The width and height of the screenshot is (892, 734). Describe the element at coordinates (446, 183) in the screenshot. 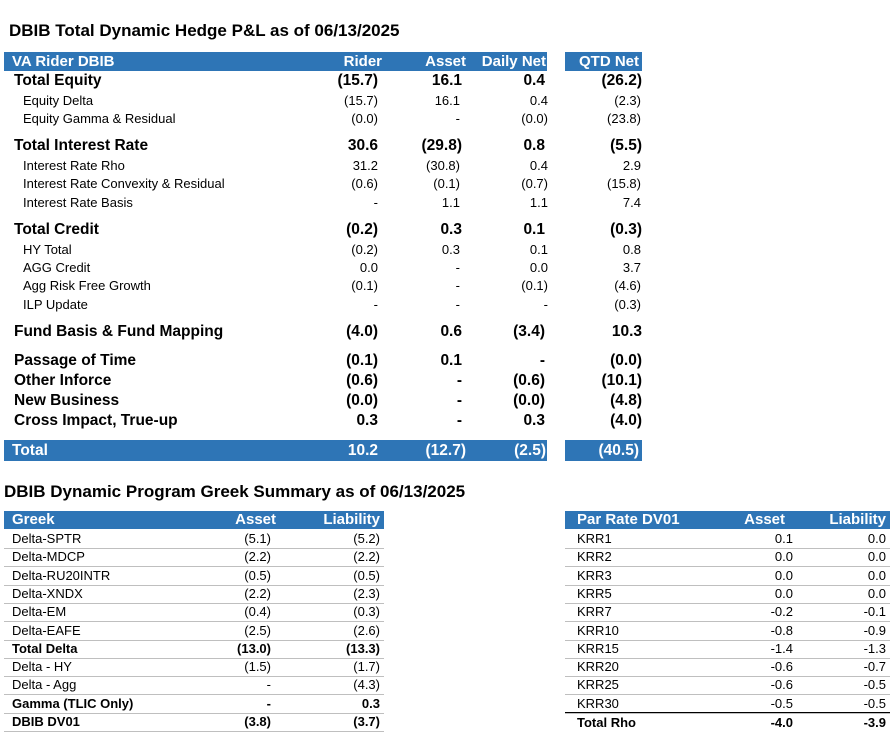

I see `pnl-row-asset: (0.1)` at that location.